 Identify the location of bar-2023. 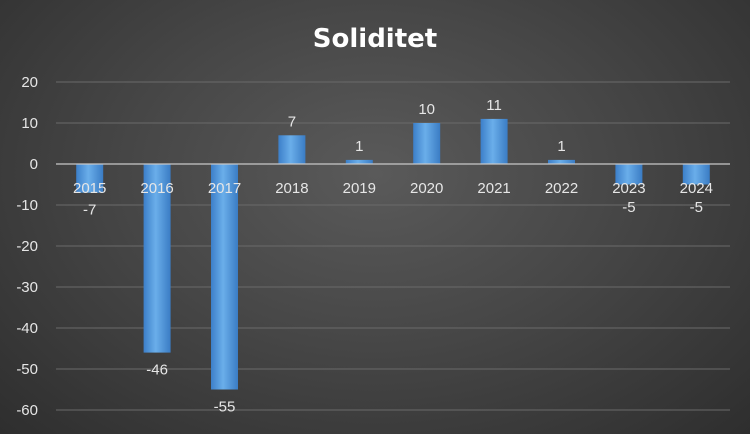
(629, 174).